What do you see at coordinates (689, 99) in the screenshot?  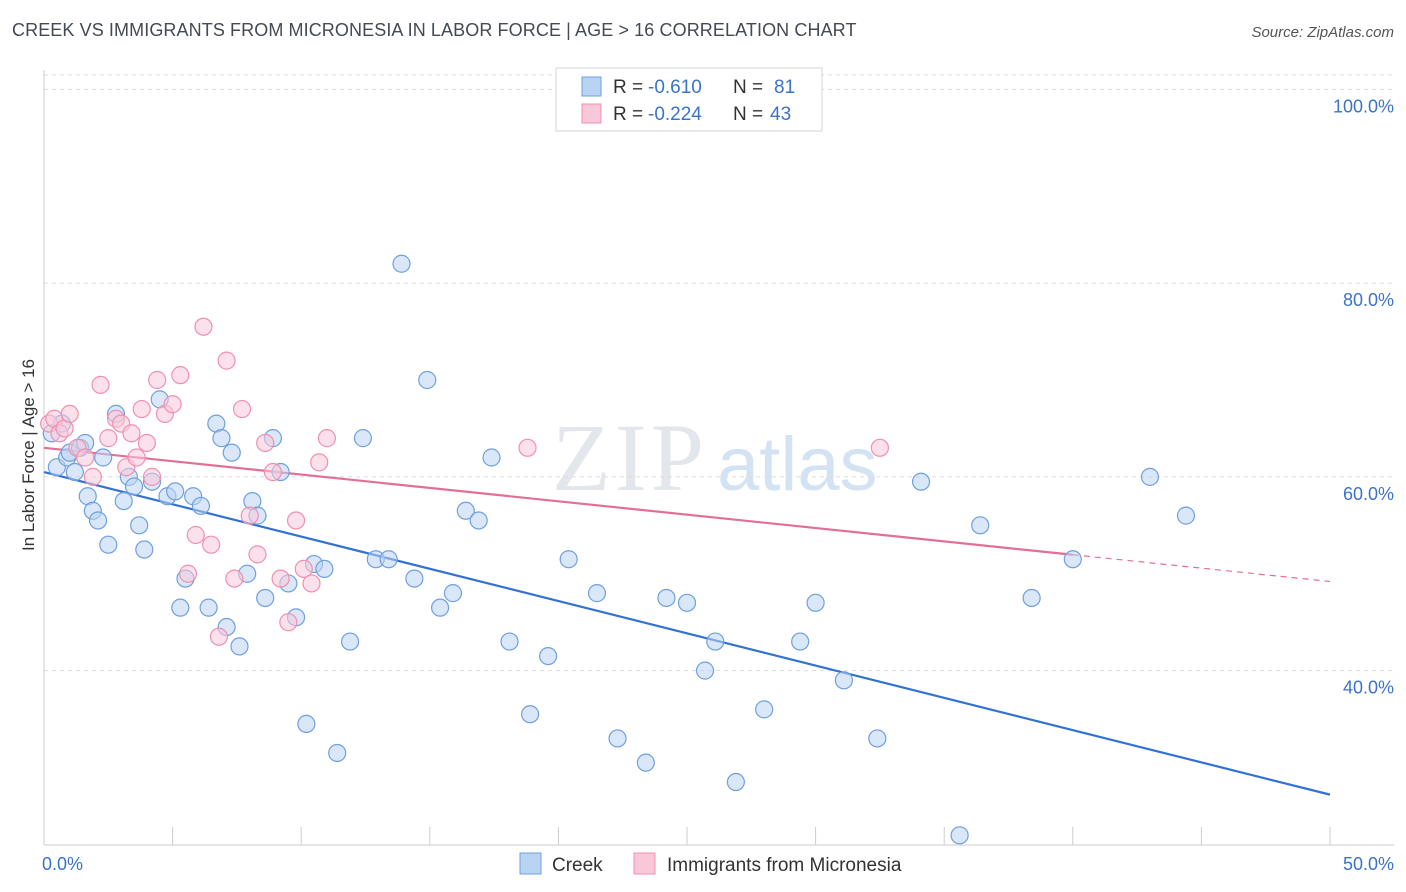 I see `legend: R = -0.610 N = 81 R = -0.224 N = 43` at bounding box center [689, 99].